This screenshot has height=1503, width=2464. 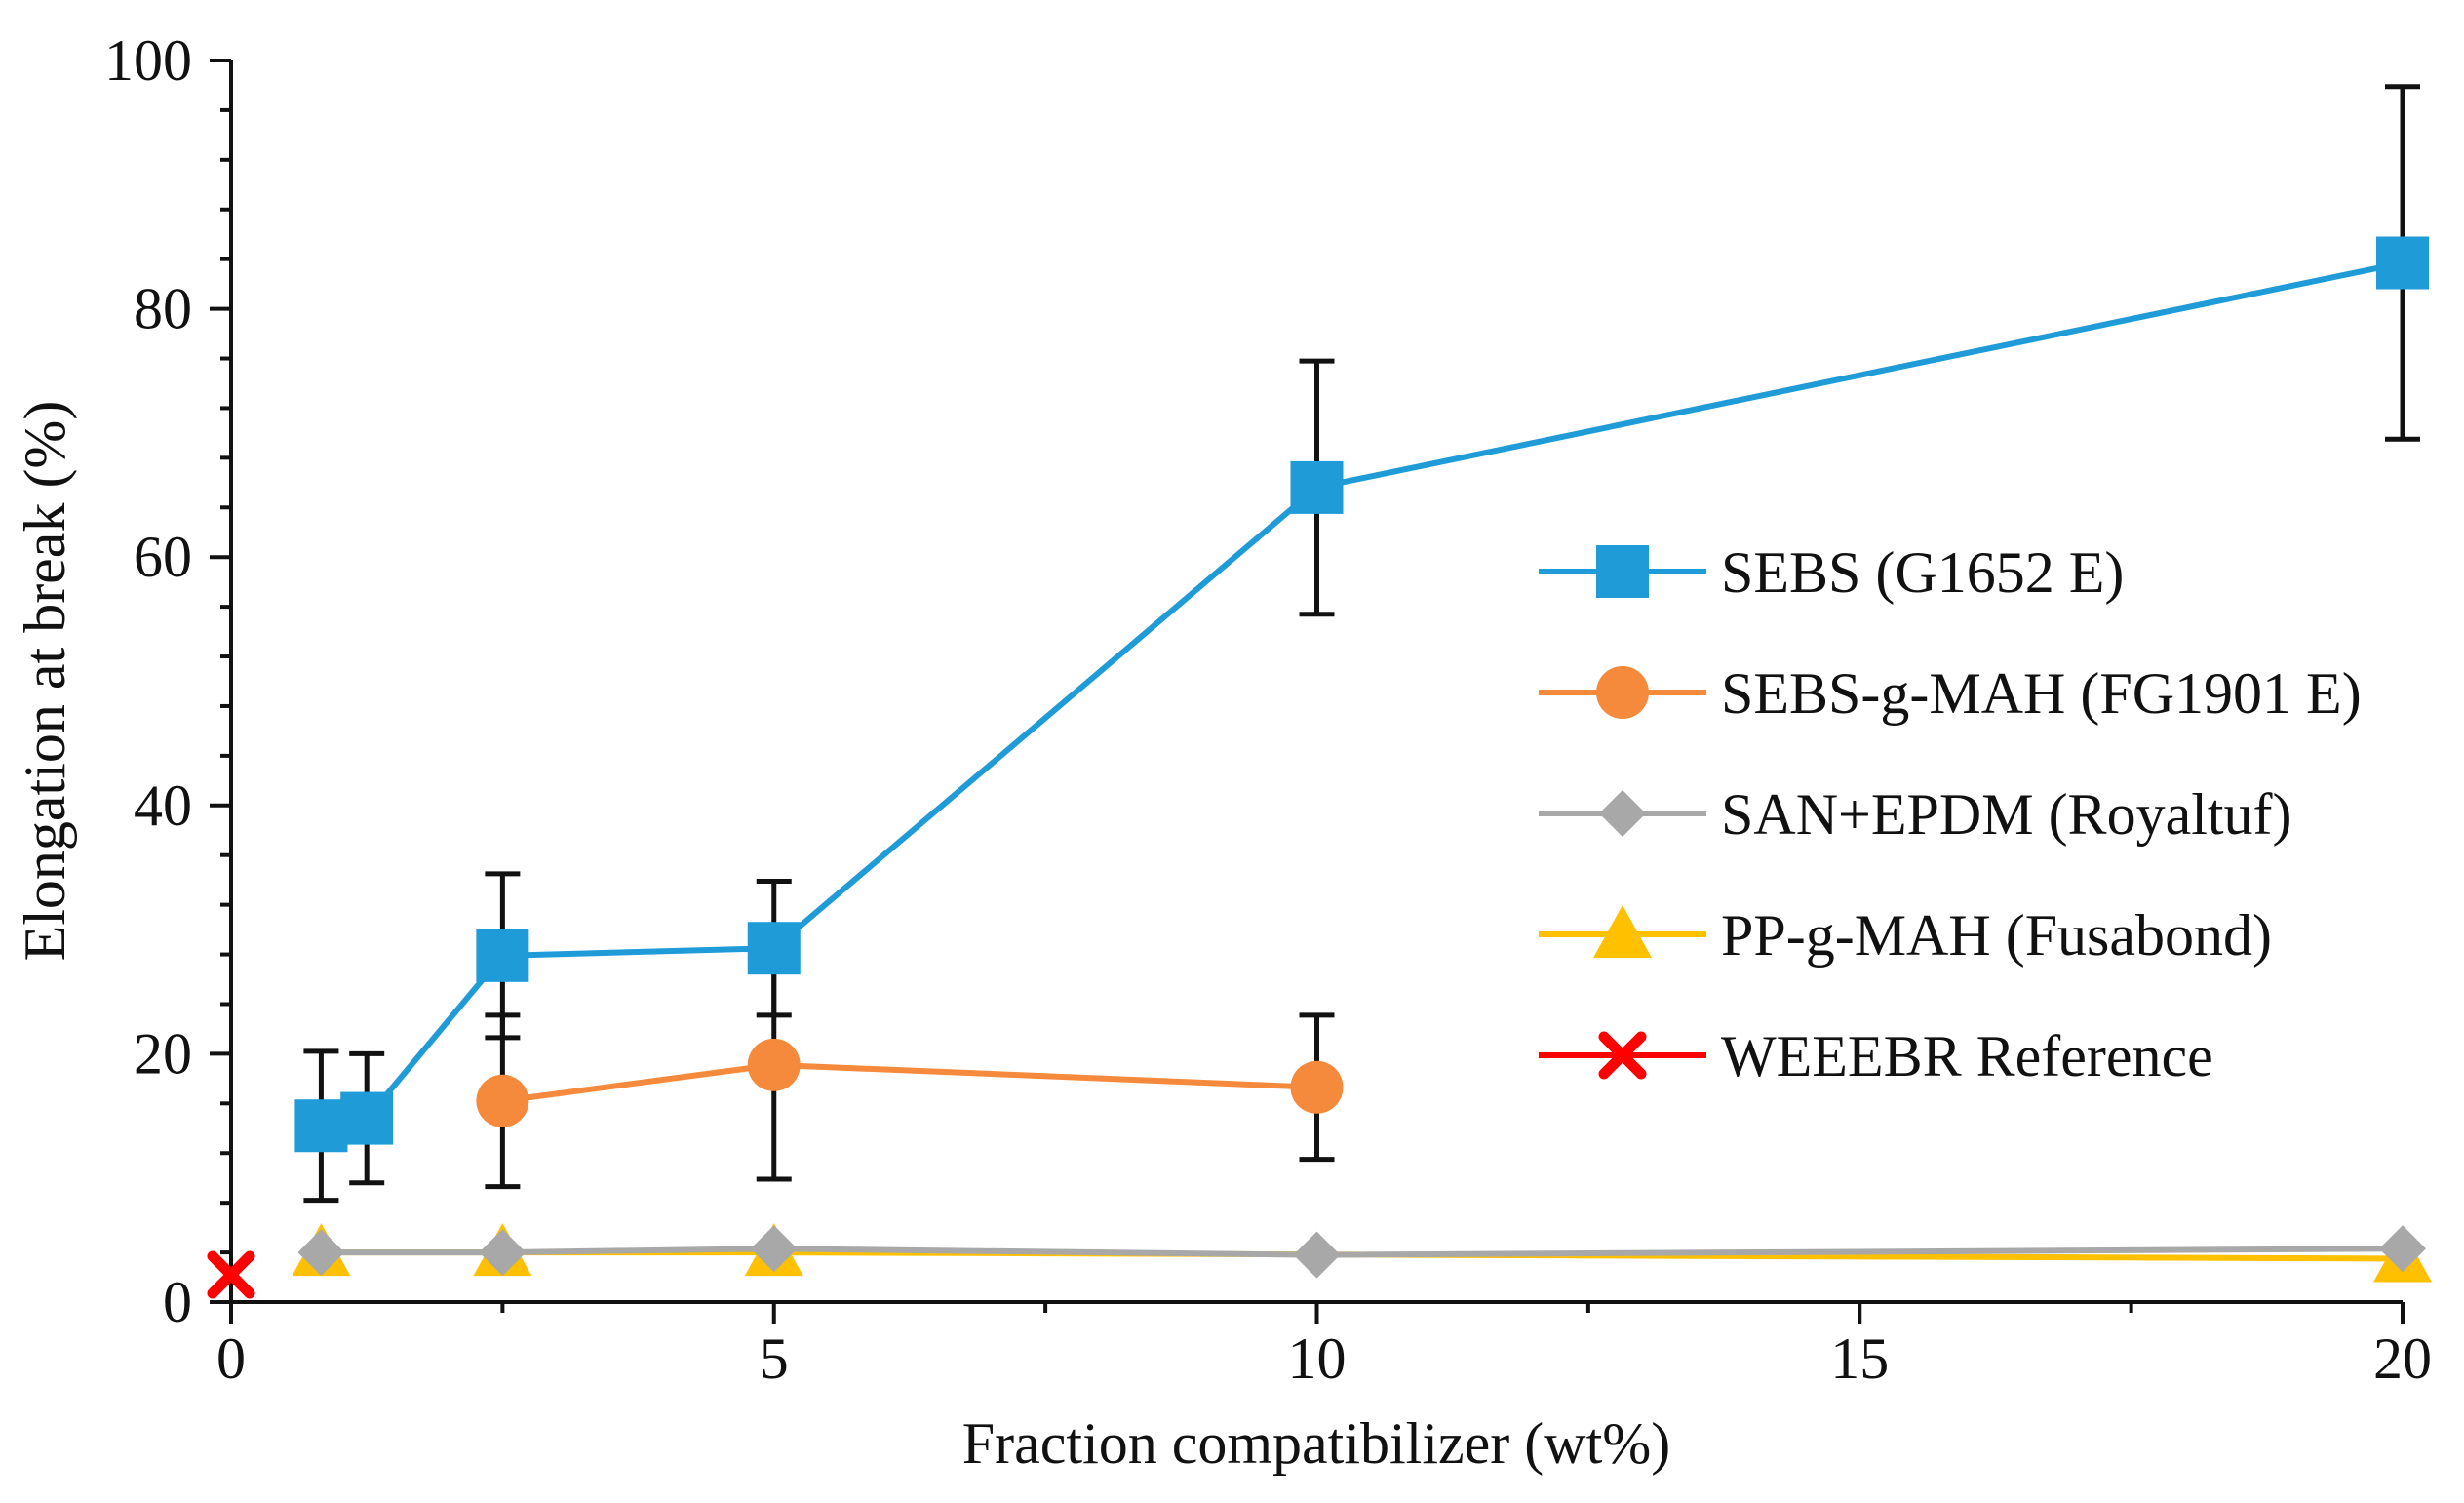 I want to click on y-tick-label: 60, so click(x=163, y=557).